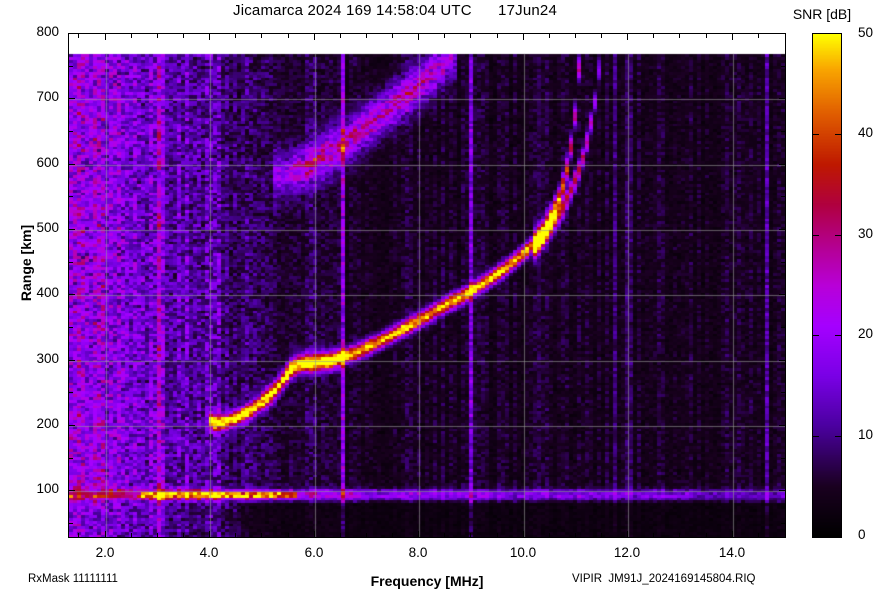  What do you see at coordinates (73, 579) in the screenshot?
I see `rx-mask-label: RxMask 11111111` at bounding box center [73, 579].